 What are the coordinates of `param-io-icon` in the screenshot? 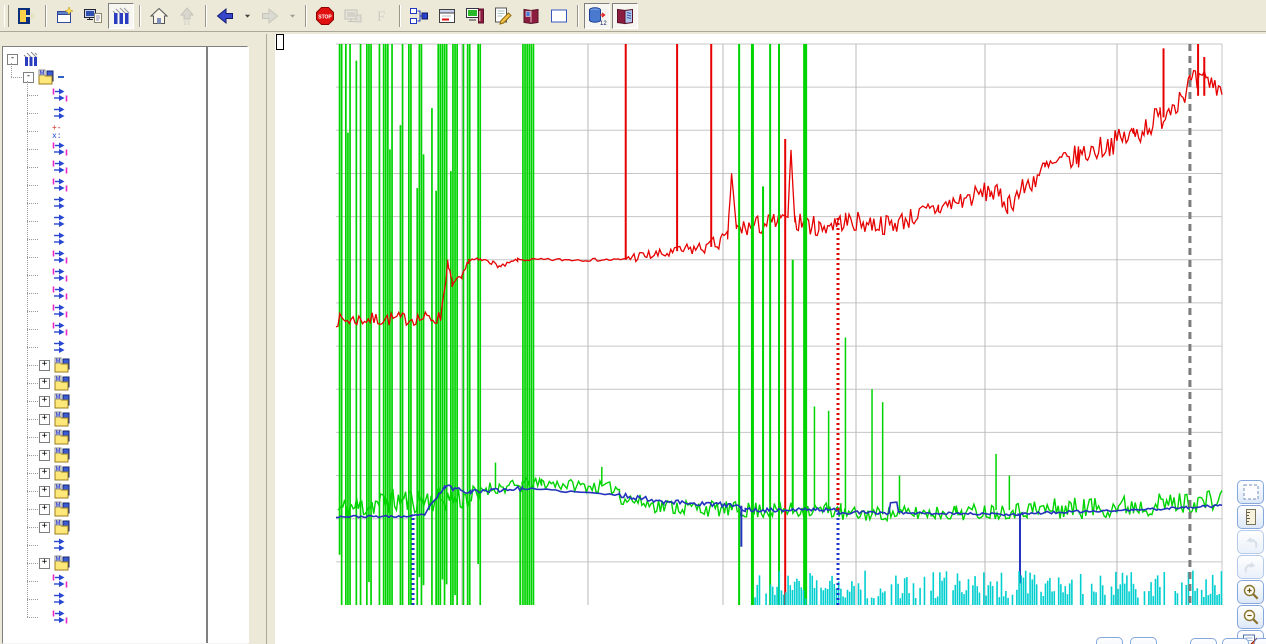 It's located at (60, 185).